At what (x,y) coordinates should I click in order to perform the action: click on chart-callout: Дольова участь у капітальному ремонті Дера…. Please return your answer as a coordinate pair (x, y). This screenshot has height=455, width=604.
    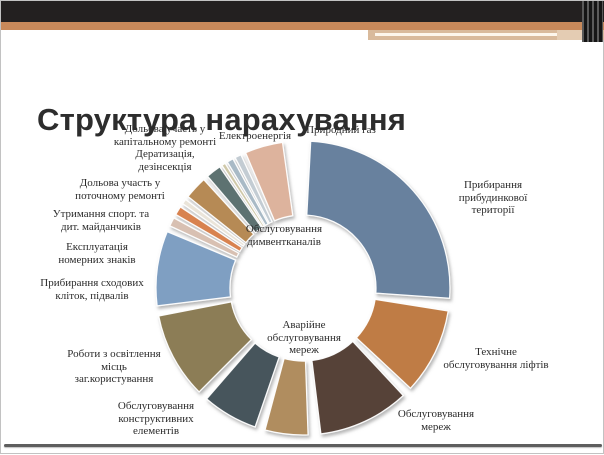
    Looking at the image, I should click on (165, 148).